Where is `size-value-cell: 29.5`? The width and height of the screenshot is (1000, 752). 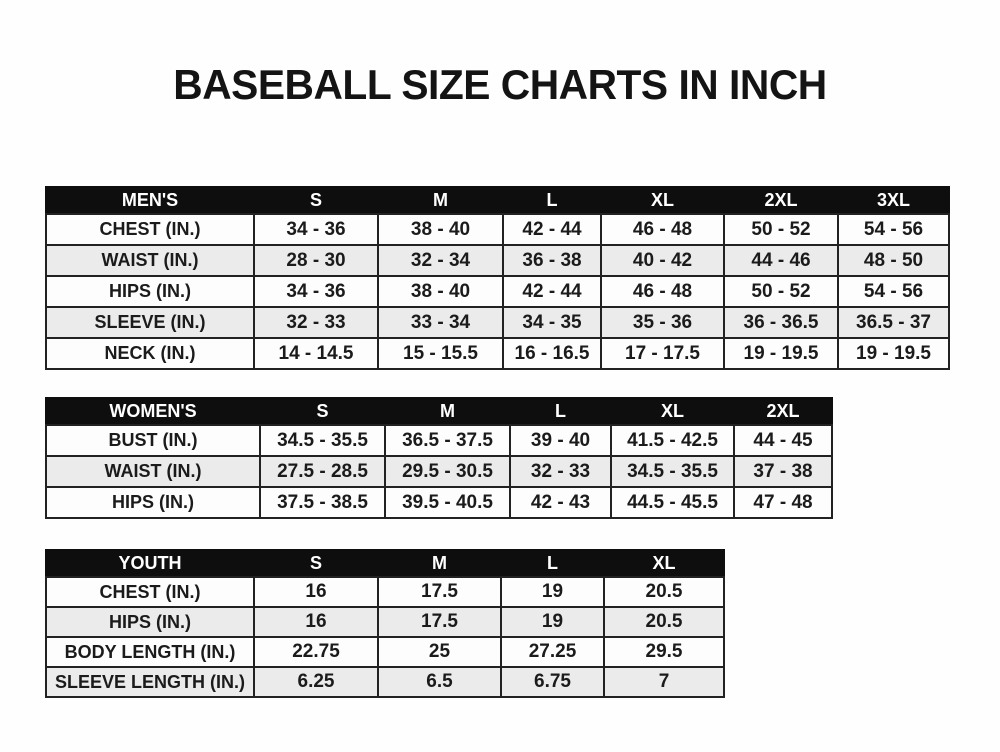
size-value-cell: 29.5 is located at coordinates (664, 652).